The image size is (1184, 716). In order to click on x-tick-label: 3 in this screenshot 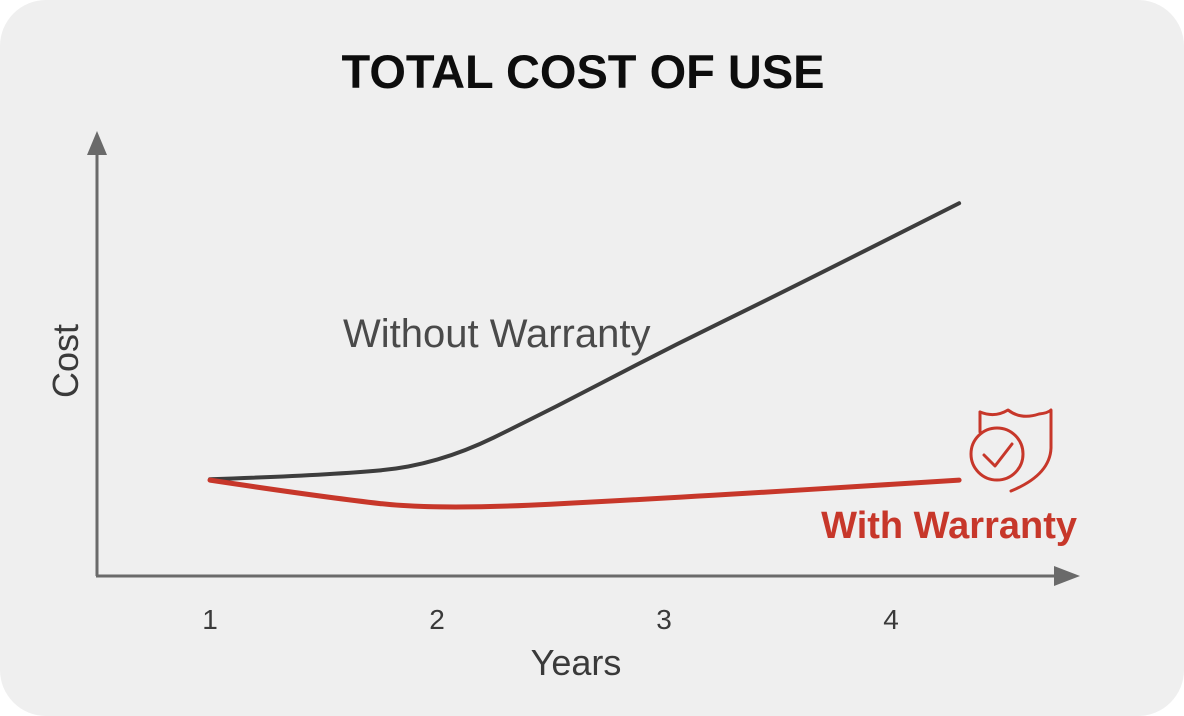, I will do `click(664, 619)`.